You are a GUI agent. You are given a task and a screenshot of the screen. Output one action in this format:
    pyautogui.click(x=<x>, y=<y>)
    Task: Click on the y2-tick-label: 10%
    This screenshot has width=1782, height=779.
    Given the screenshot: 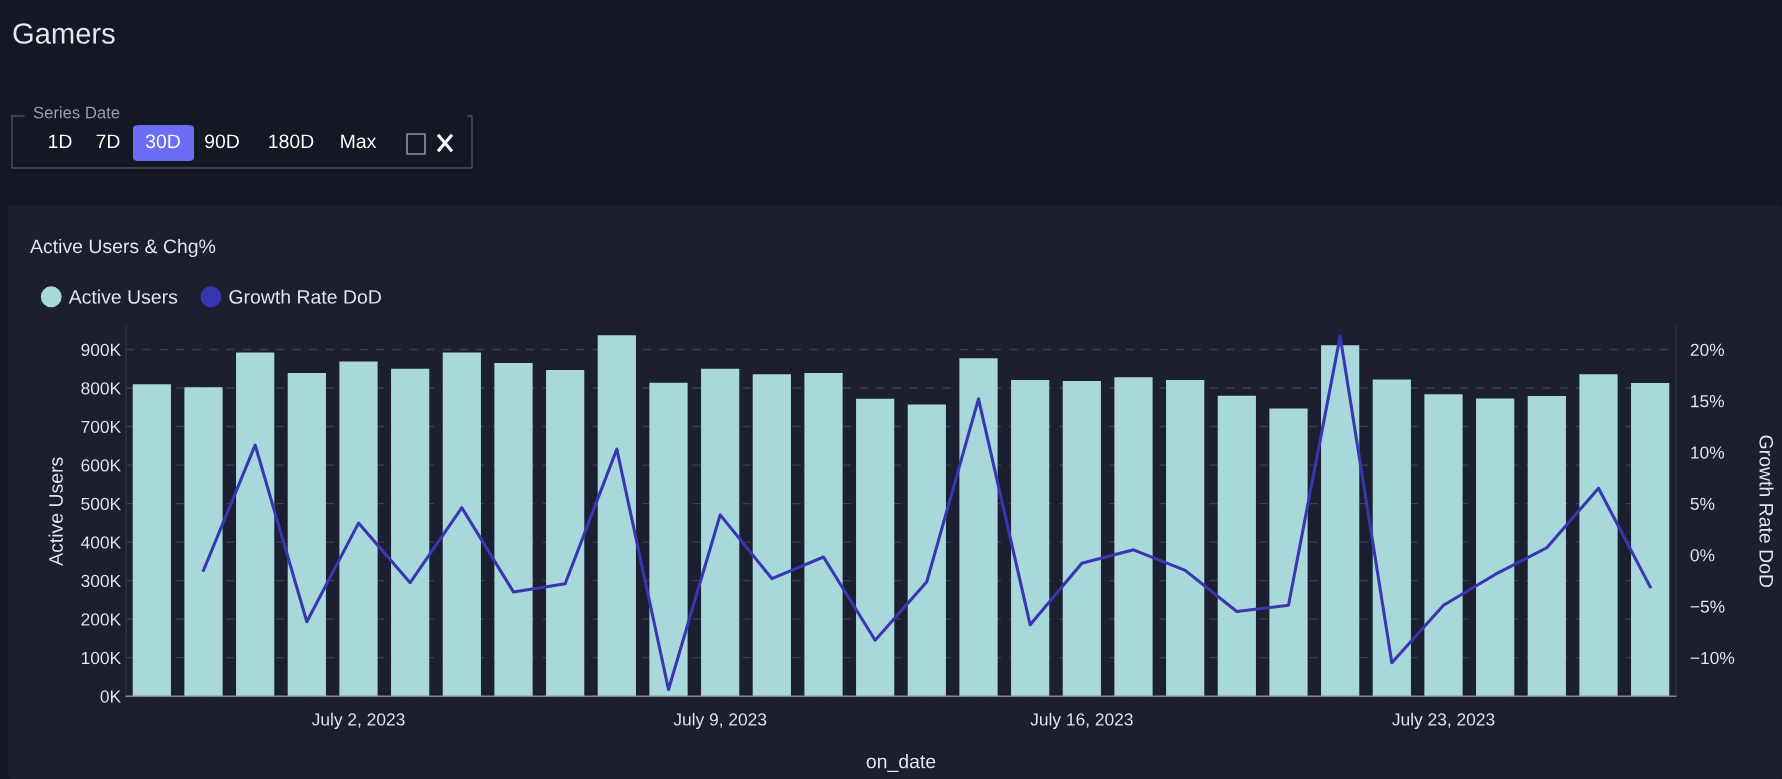 What is the action you would take?
    pyautogui.click(x=1708, y=452)
    